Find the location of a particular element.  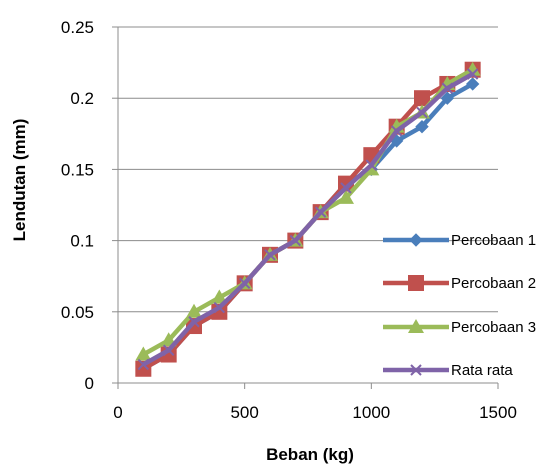

legend-item-rata-rata: Rata rata is located at coordinates (448, 370).